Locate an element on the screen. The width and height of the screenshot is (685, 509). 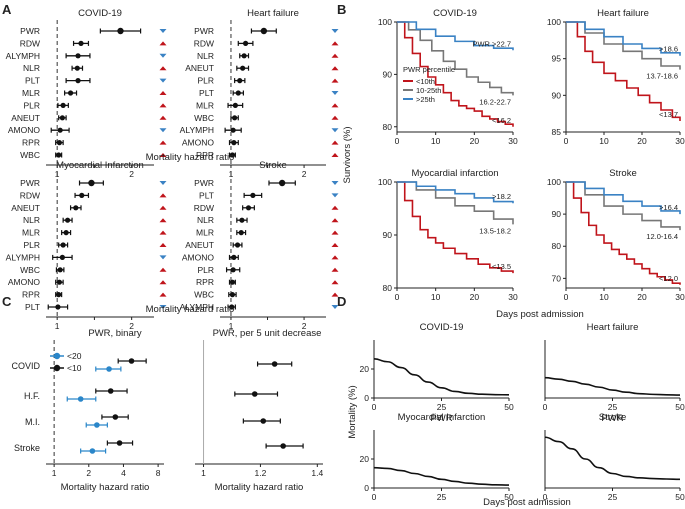
legend-entry: <10th is located at coordinates (425, 81).